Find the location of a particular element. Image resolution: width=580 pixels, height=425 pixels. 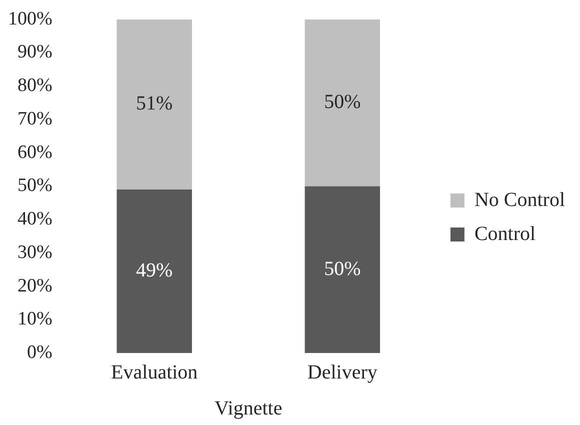

y-tick-label: 60% is located at coordinates (35, 152).